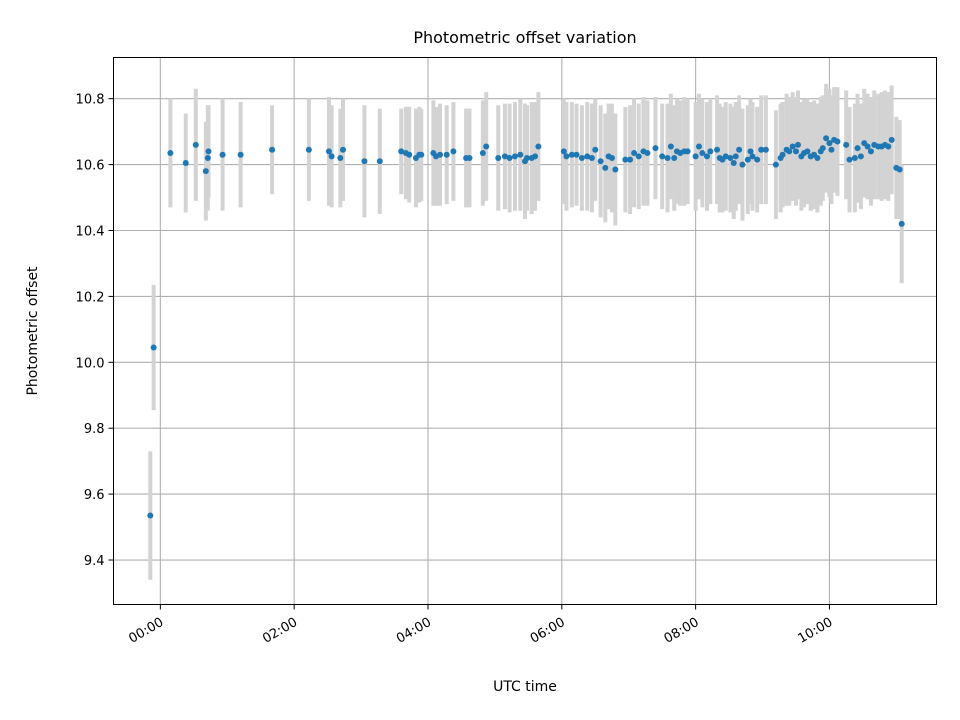 Image resolution: width=960 pixels, height=720 pixels. What do you see at coordinates (90, 100) in the screenshot?
I see `y-tick-label: 10.8` at bounding box center [90, 100].